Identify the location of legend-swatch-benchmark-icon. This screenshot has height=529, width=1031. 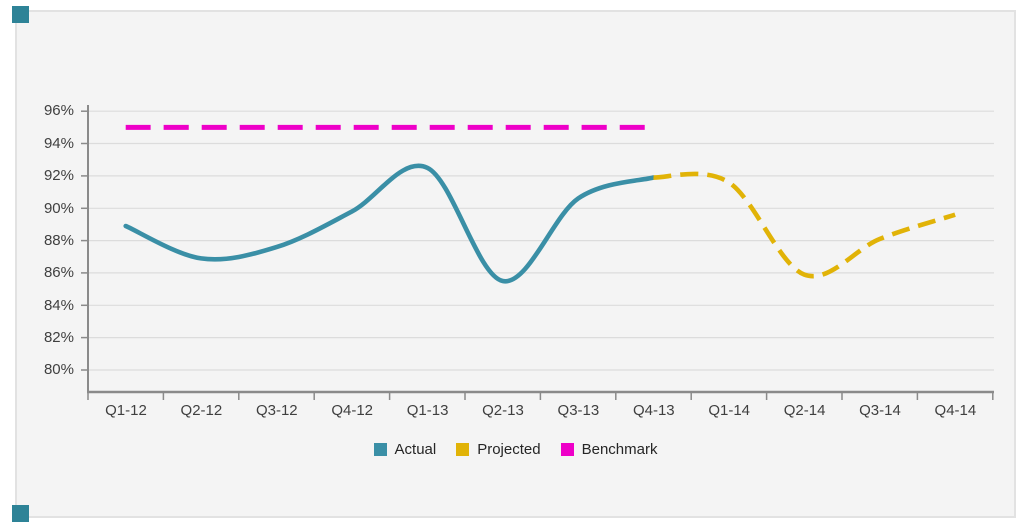
(567, 449).